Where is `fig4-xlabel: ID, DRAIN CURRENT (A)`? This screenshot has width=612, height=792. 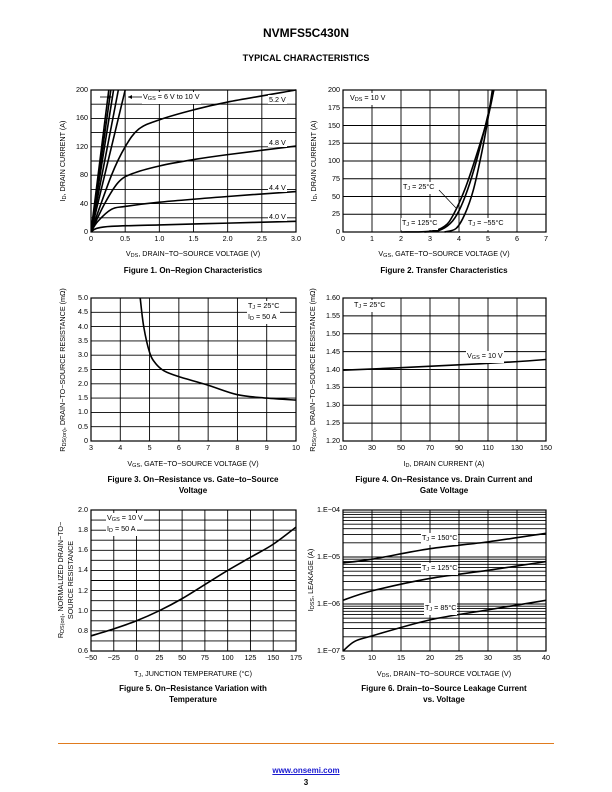 fig4-xlabel: ID, DRAIN CURRENT (A) is located at coordinates (444, 464).